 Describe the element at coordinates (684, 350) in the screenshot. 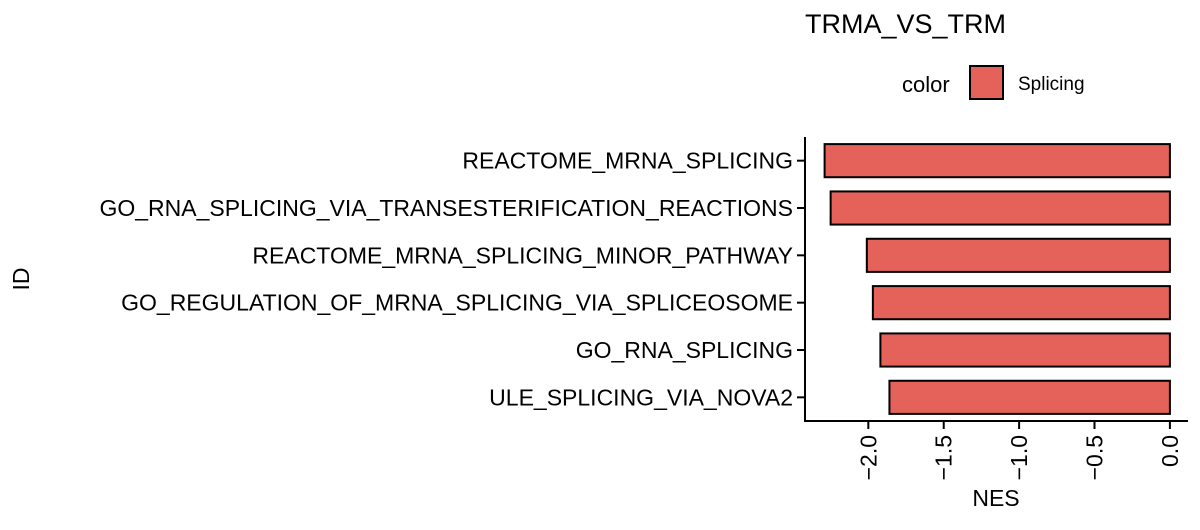

I see `category-label-5: GO_RNA_SPLICING` at that location.